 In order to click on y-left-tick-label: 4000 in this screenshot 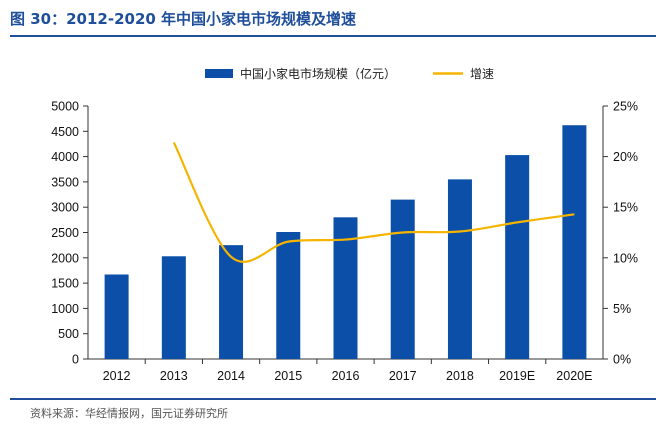, I will do `click(65, 157)`.